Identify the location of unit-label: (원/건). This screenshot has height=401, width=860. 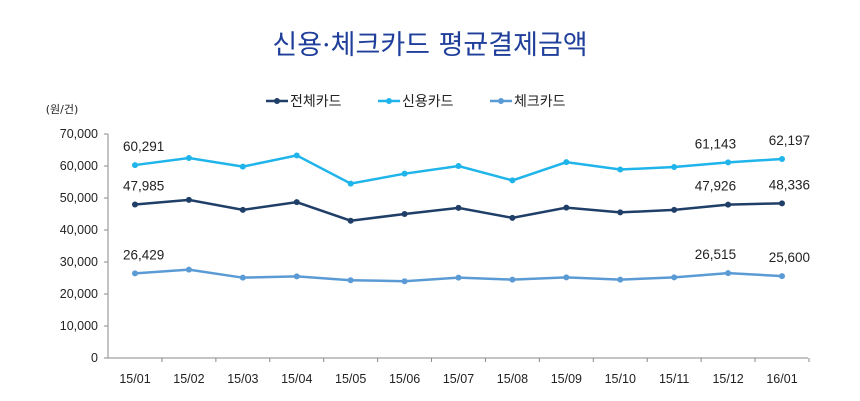
(62, 109).